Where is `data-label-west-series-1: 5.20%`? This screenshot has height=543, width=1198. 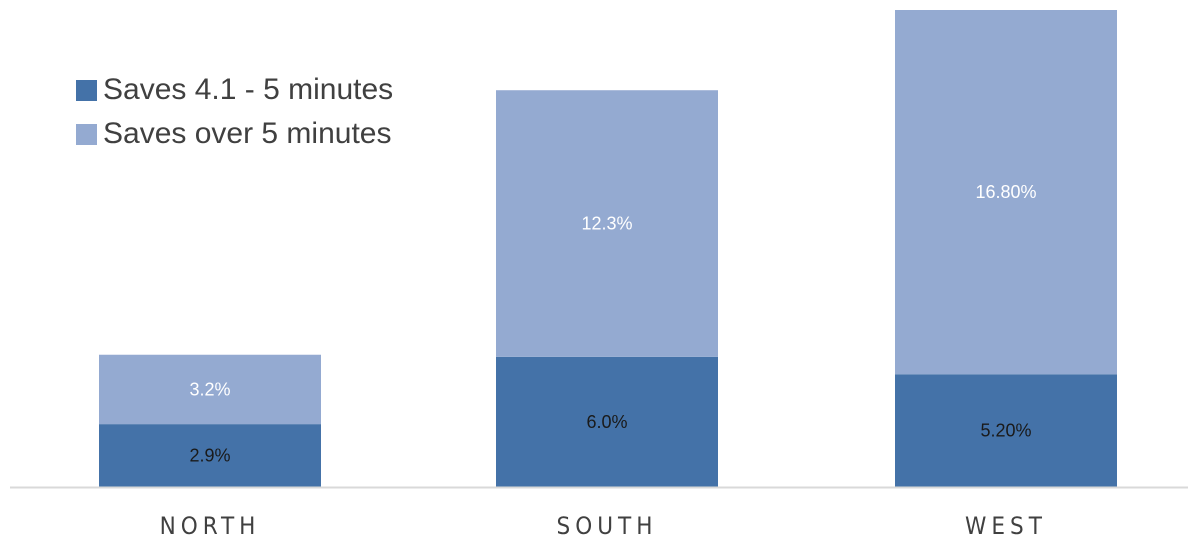 data-label-west-series-1: 5.20% is located at coordinates (1005, 431).